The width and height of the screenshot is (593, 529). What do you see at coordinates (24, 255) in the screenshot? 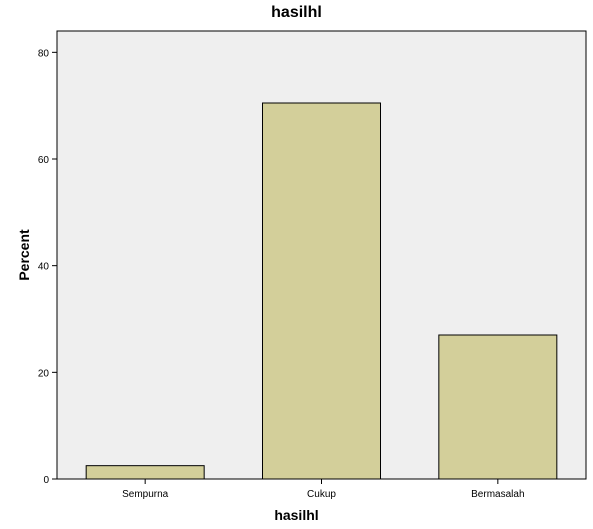
I see `y-axis-label: Percent` at bounding box center [24, 255].